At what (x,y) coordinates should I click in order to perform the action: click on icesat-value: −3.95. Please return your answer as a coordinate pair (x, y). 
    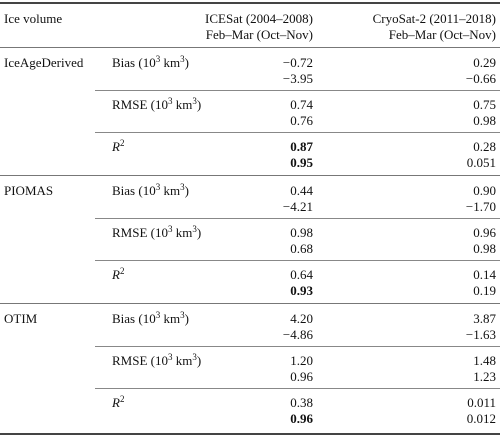
    Looking at the image, I should click on (297, 78).